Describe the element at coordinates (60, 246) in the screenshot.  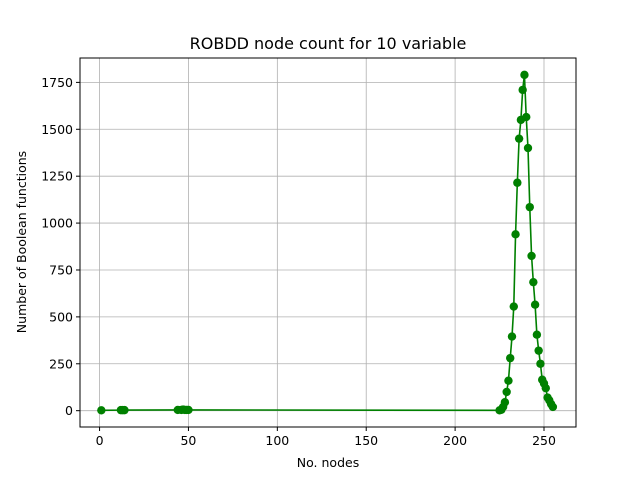
I see `y-axis-ticks: 0 250 500 750 1000 1250 1500 1750` at that location.